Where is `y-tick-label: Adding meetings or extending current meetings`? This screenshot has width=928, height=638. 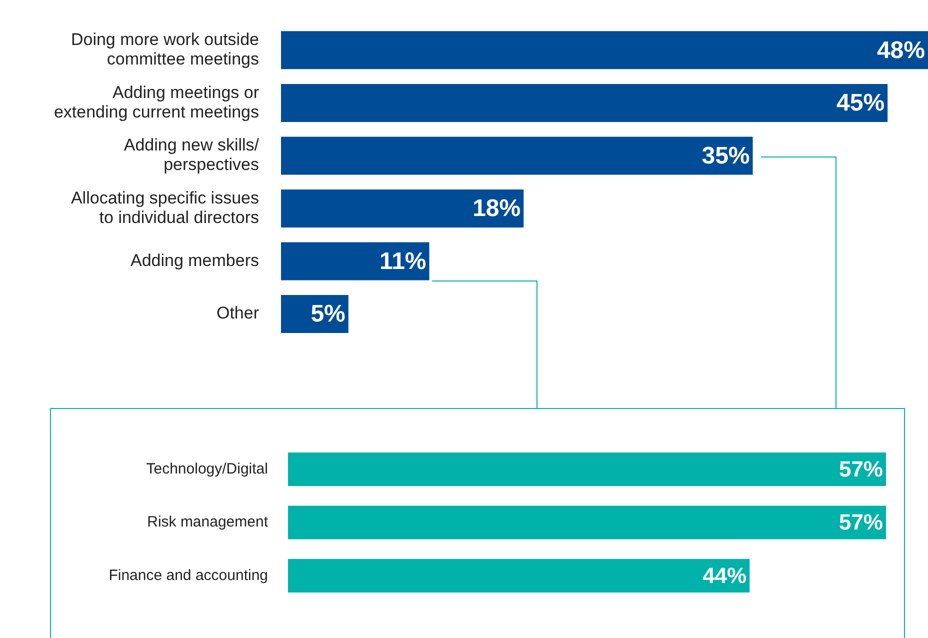 y-tick-label: Adding meetings or extending current meetings is located at coordinates (157, 102).